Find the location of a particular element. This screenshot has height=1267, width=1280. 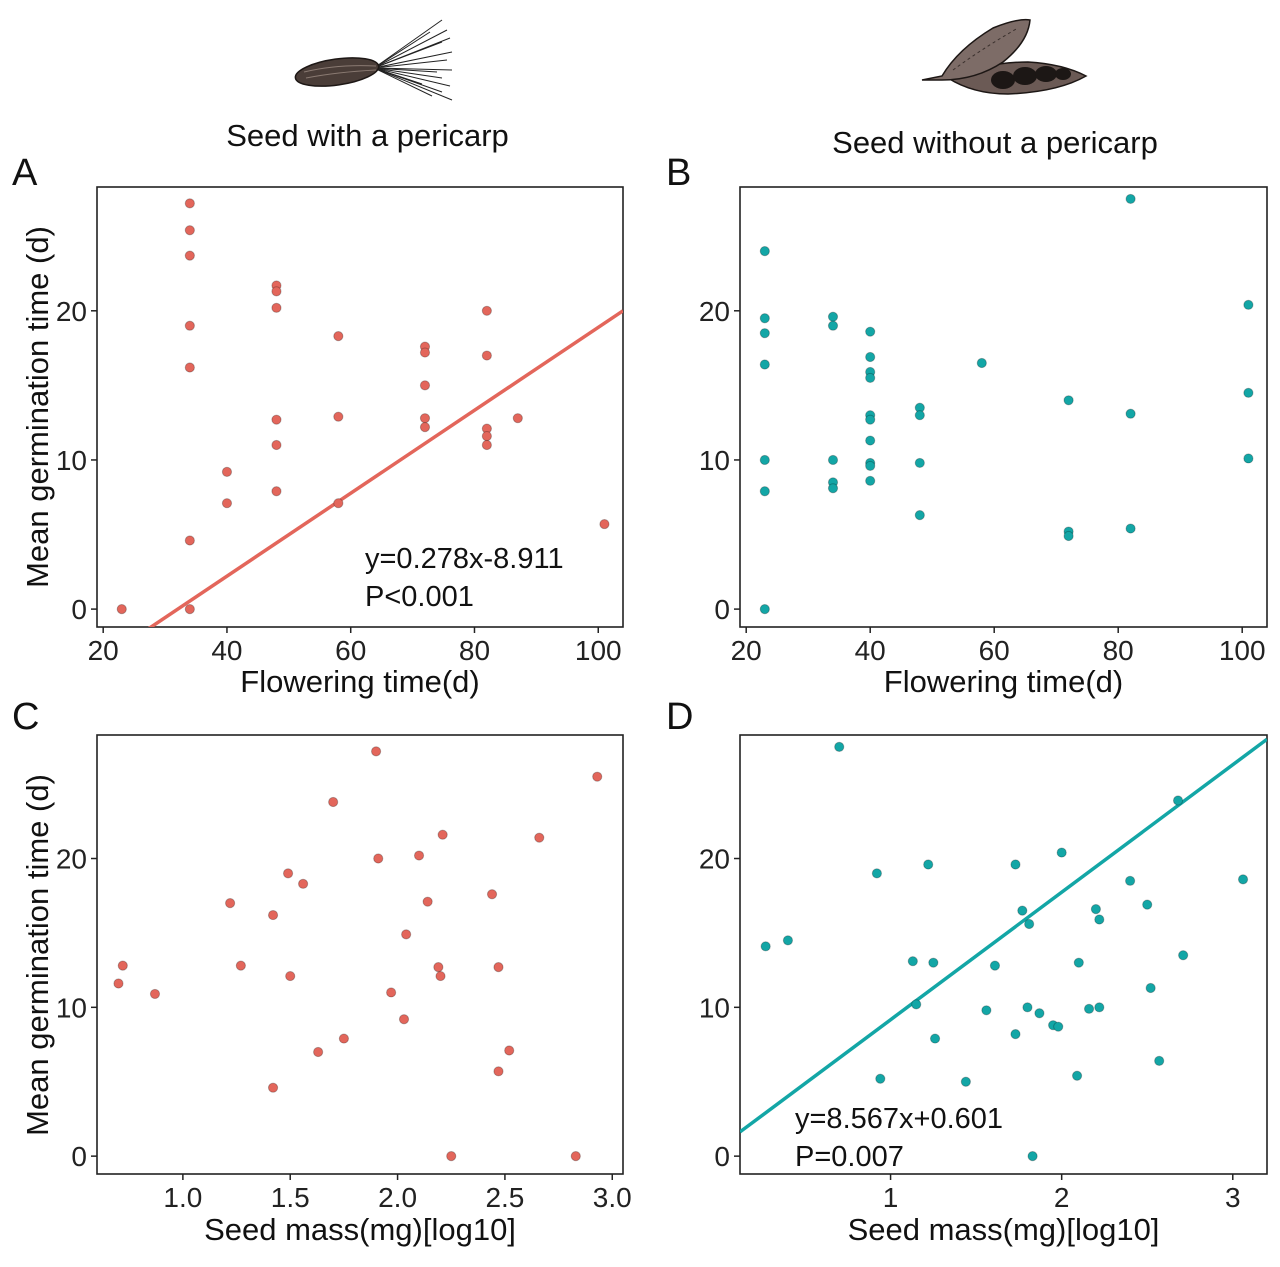

y-axis-title: Mean germination time (d) is located at coordinates (37, 407).